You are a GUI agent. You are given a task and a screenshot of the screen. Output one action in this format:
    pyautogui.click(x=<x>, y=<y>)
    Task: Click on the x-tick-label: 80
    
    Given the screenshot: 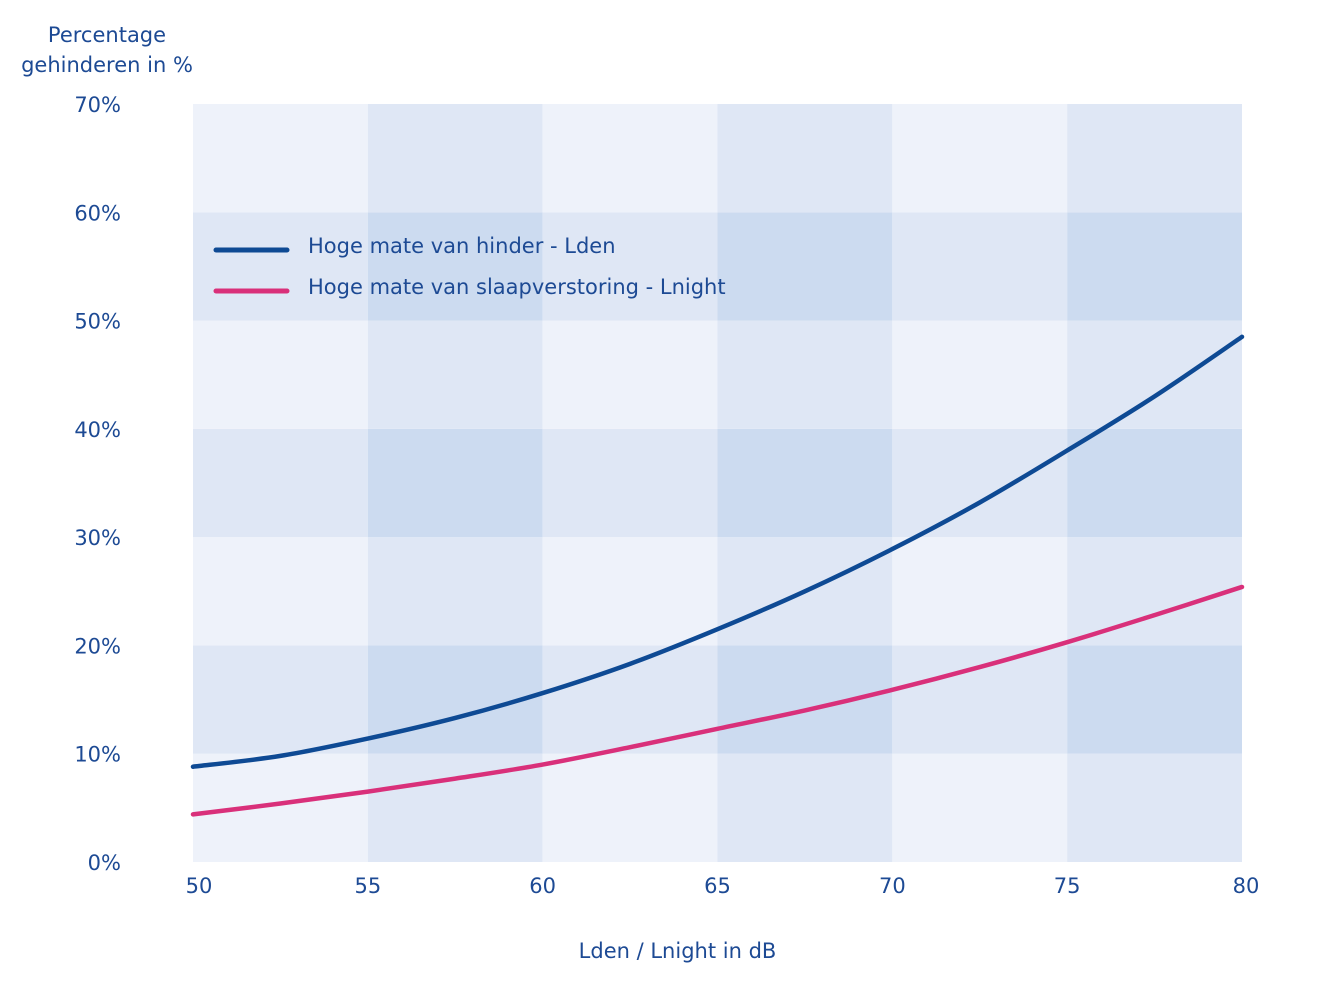 What is the action you would take?
    pyautogui.click(x=1246, y=886)
    